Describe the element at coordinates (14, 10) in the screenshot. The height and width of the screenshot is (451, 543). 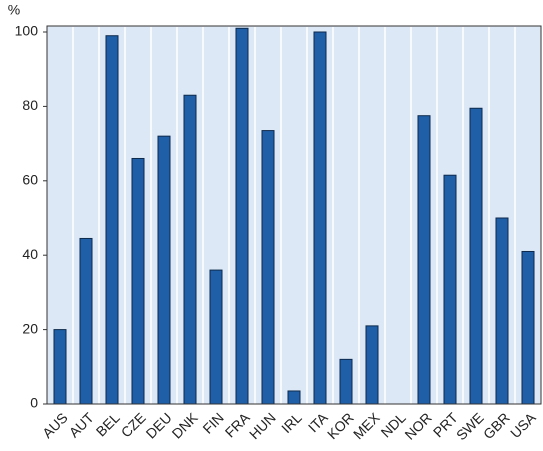
I see `y-axis-label: %` at that location.